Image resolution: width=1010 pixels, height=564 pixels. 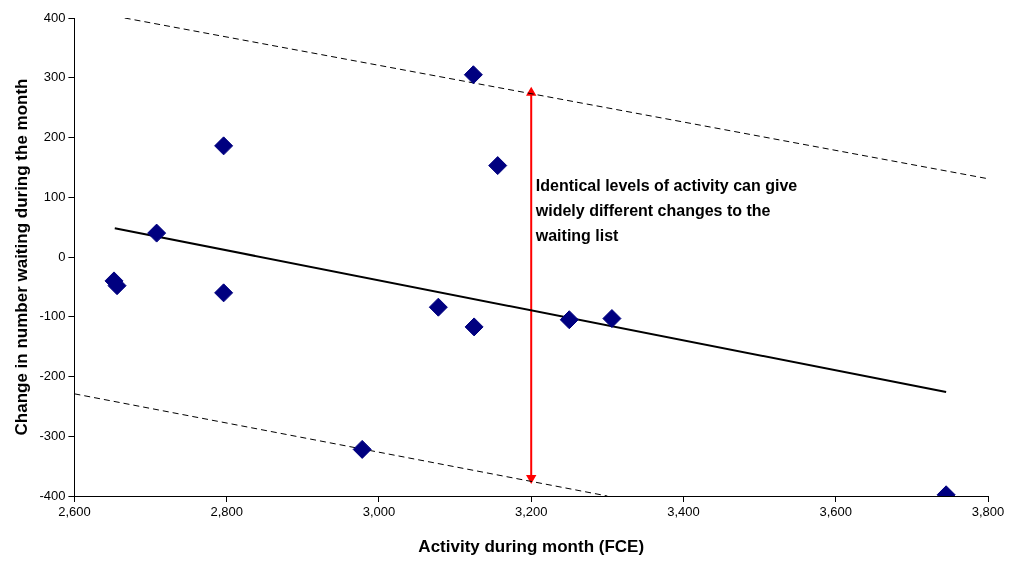 I want to click on x-tick-label: 2,600, so click(x=74, y=512).